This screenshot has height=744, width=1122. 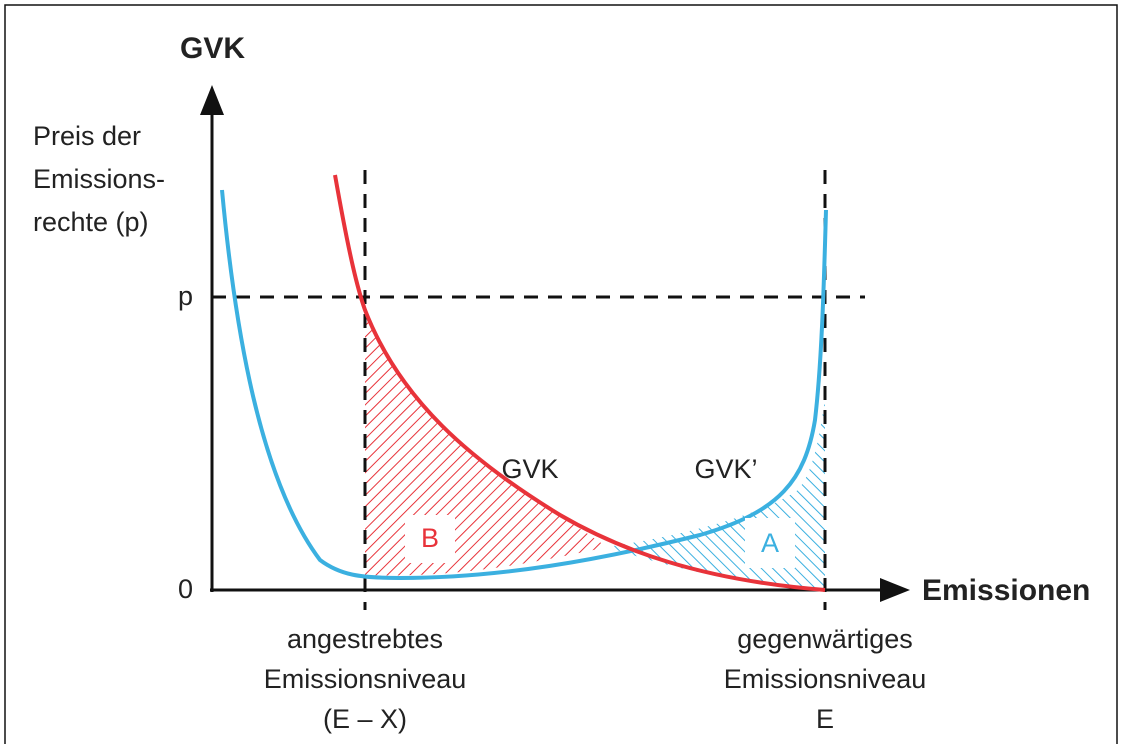 I want to click on curve-label: GVK’, so click(x=725, y=469).